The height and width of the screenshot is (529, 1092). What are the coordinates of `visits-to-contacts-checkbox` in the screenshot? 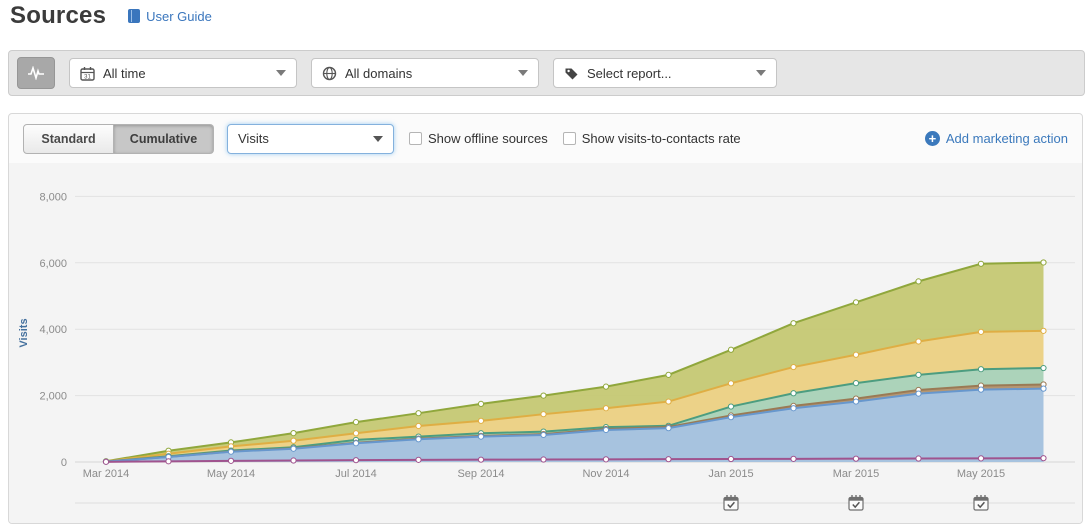 It's located at (569, 138).